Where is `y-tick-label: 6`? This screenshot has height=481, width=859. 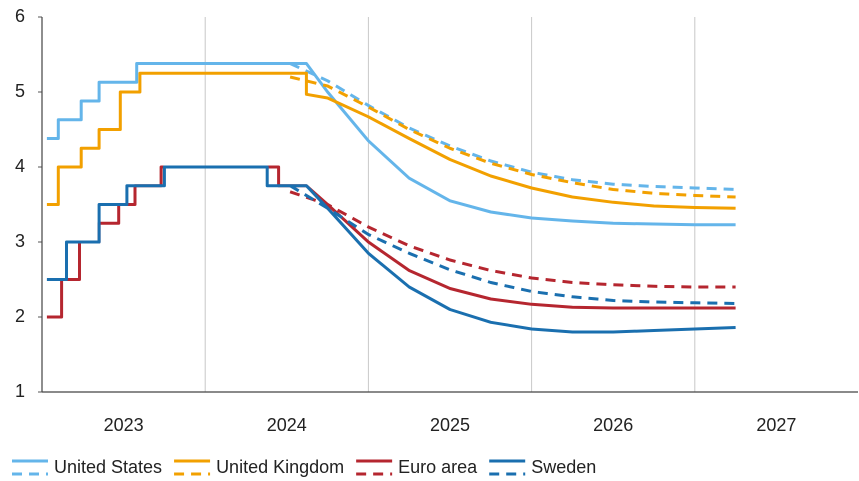 y-tick-label: 6 is located at coordinates (20, 16).